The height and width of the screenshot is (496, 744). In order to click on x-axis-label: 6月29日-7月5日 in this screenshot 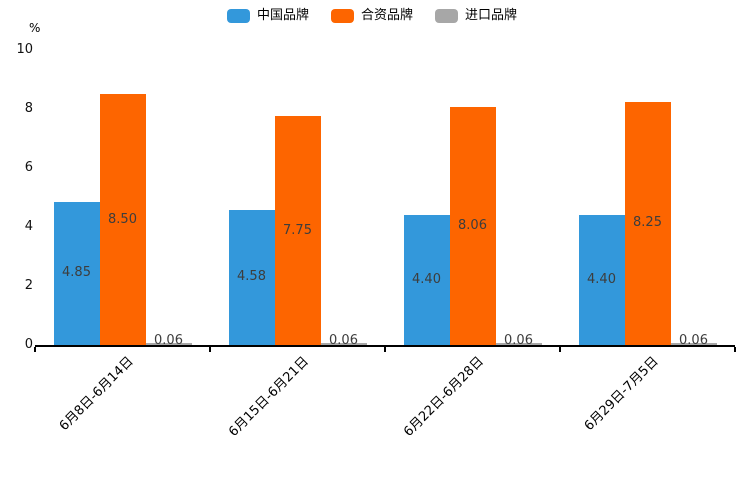, I will do `click(622, 394)`.